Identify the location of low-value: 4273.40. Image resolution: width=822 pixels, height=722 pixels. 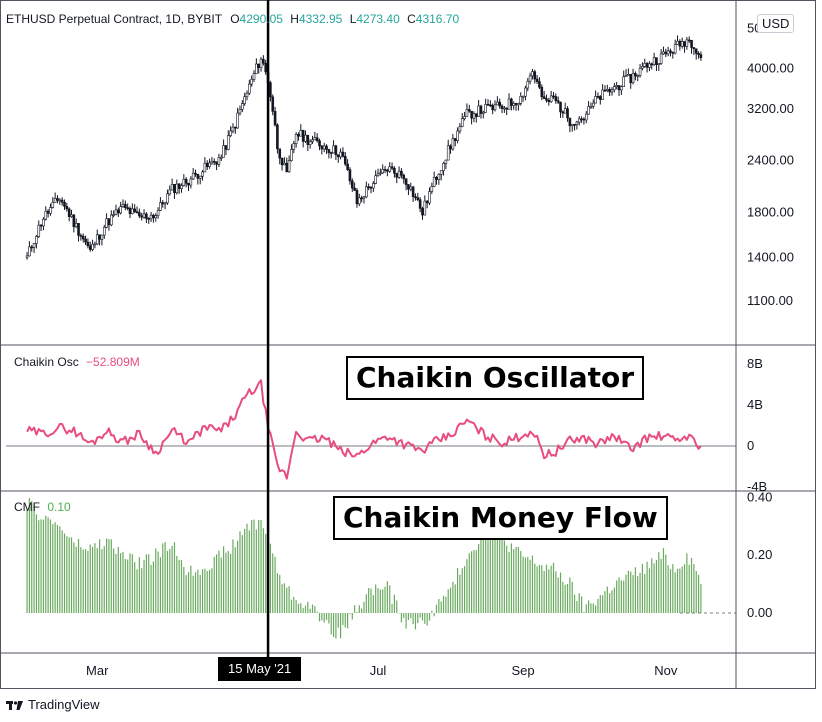
(378, 19).